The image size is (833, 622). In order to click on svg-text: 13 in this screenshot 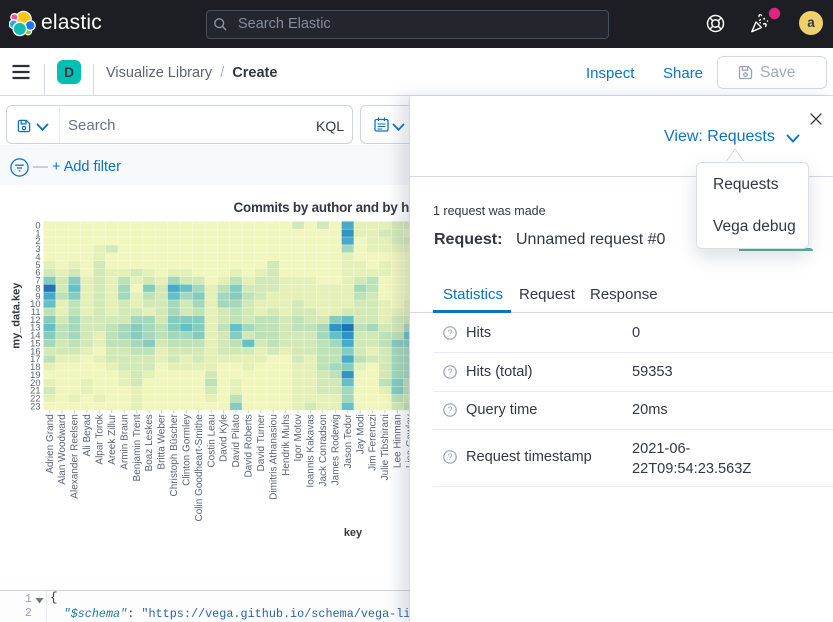, I will do `click(35, 328)`.